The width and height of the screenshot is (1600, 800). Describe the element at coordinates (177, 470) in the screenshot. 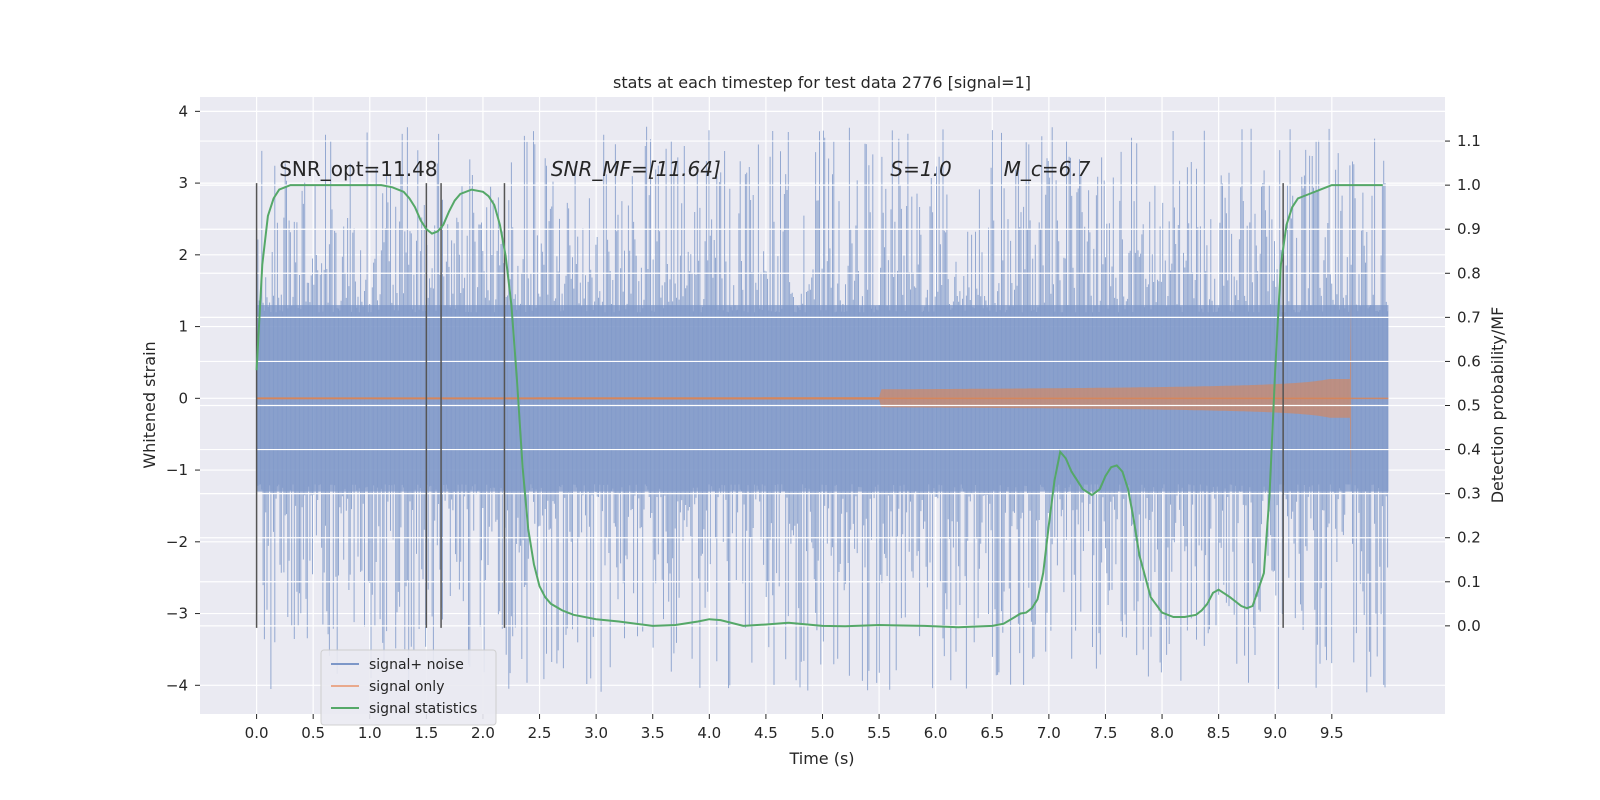

I see `y-tick-label: −1` at that location.